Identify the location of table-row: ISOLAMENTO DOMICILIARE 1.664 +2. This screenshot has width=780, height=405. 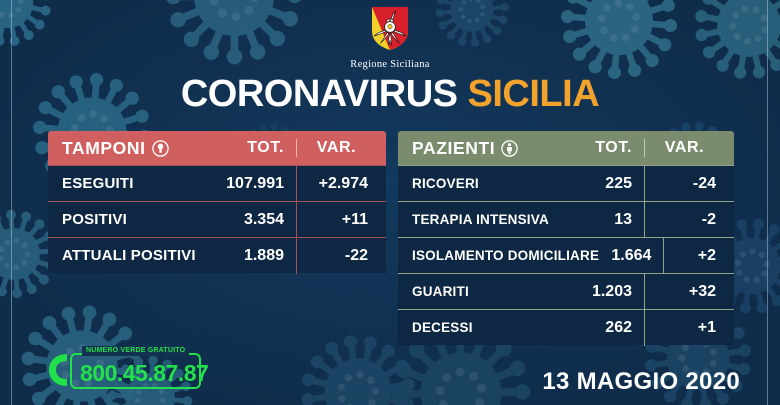
(566, 255).